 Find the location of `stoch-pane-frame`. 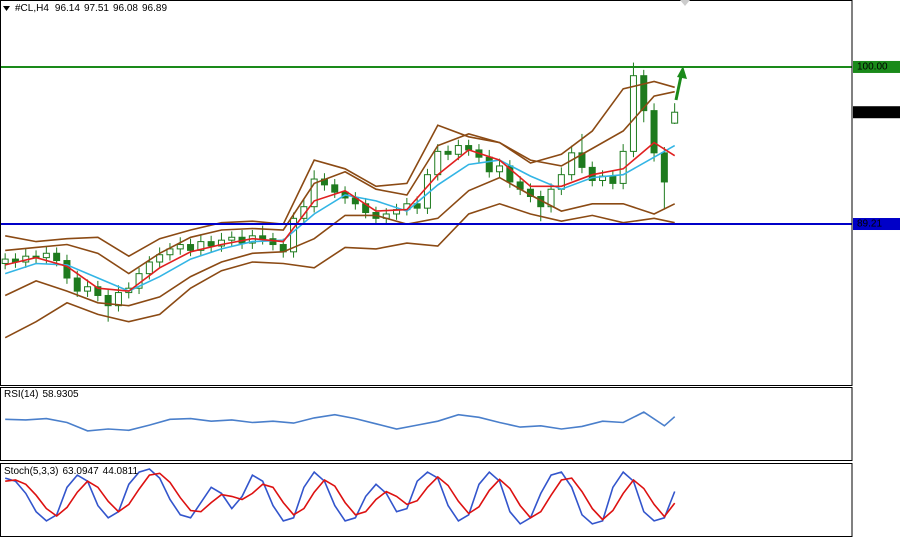

stoch-pane-frame is located at coordinates (426, 500).